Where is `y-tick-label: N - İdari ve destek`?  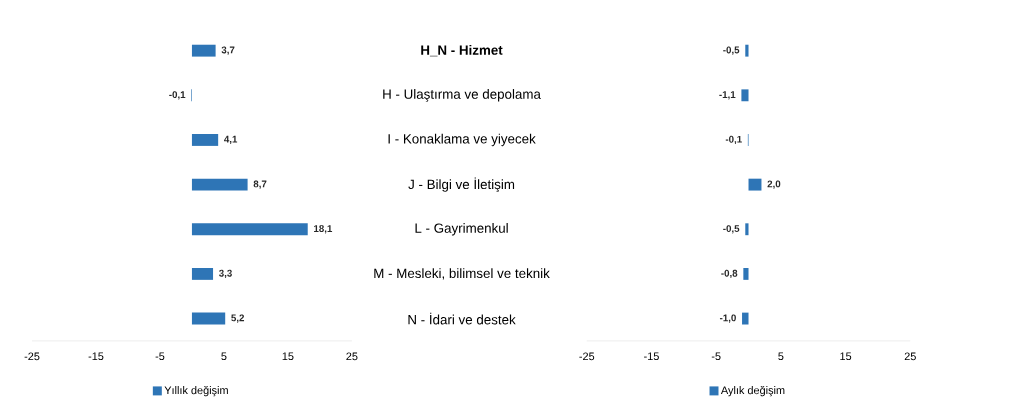
y-tick-label: N - İdari ve destek is located at coordinates (462, 318).